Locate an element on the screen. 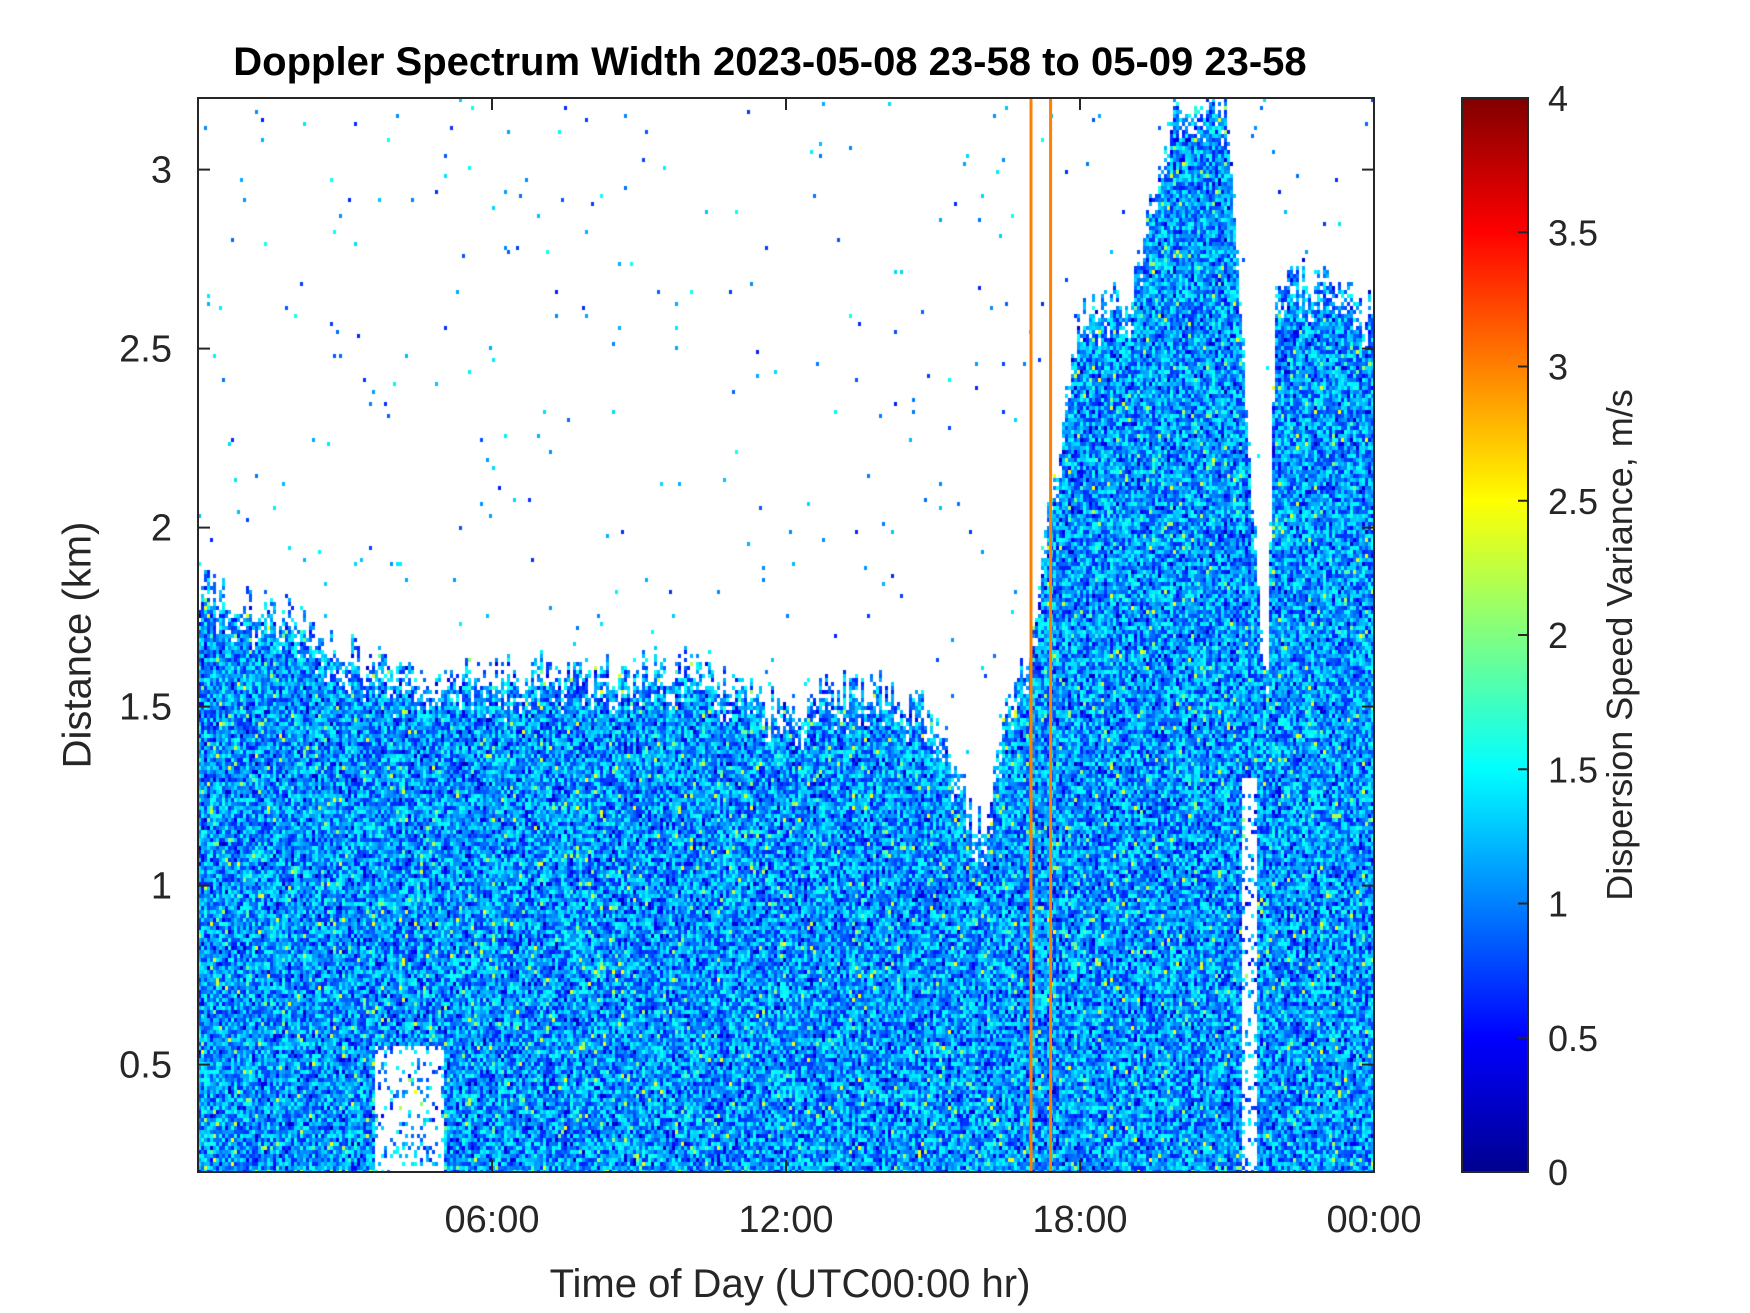 This screenshot has width=1750, height=1313. x-tick-label: 18:00 is located at coordinates (1079, 1220).